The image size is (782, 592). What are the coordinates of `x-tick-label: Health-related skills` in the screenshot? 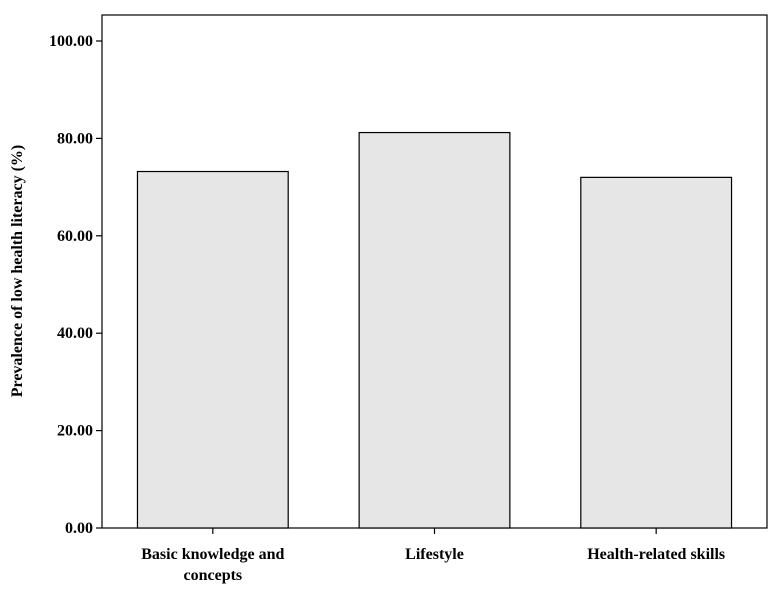 It's located at (656, 554).